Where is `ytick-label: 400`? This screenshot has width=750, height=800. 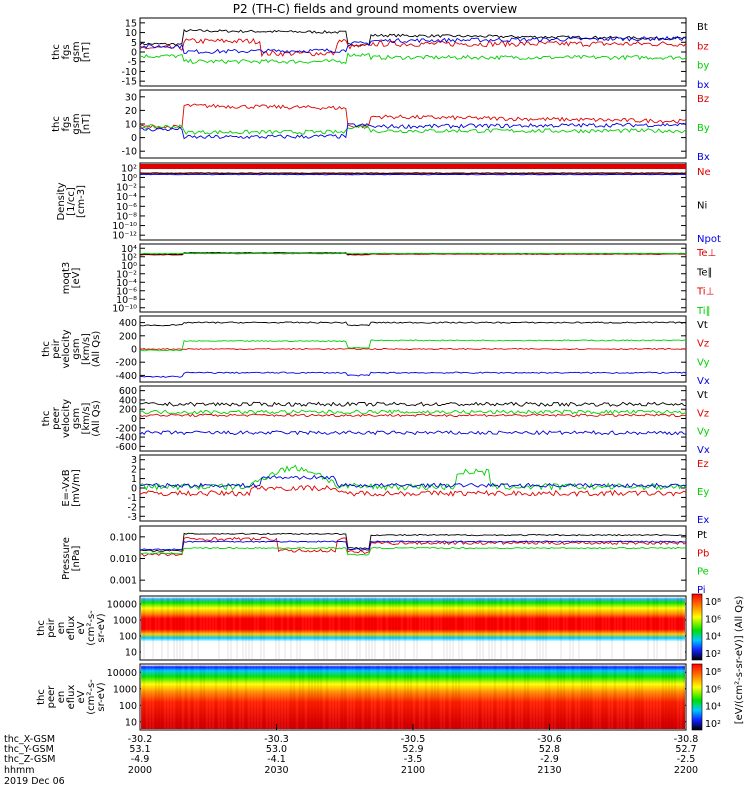
ytick-label: 400 is located at coordinates (128, 400).